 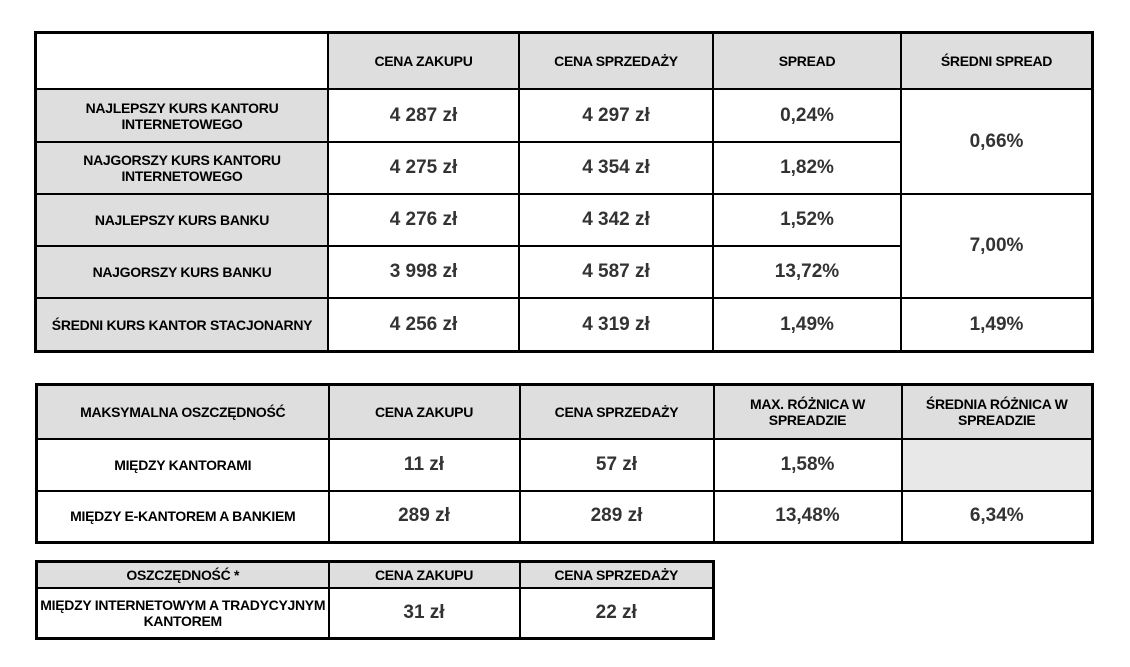 I want to click on buy-value: 4 275 zł, so click(x=423, y=168).